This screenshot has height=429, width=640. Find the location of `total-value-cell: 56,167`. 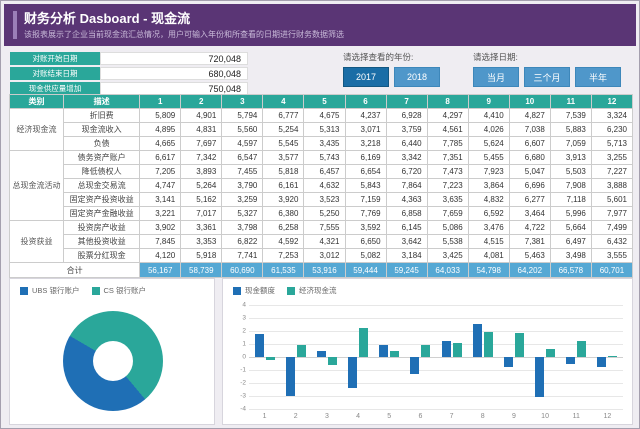

total-value-cell: 56,167 is located at coordinates (160, 270).